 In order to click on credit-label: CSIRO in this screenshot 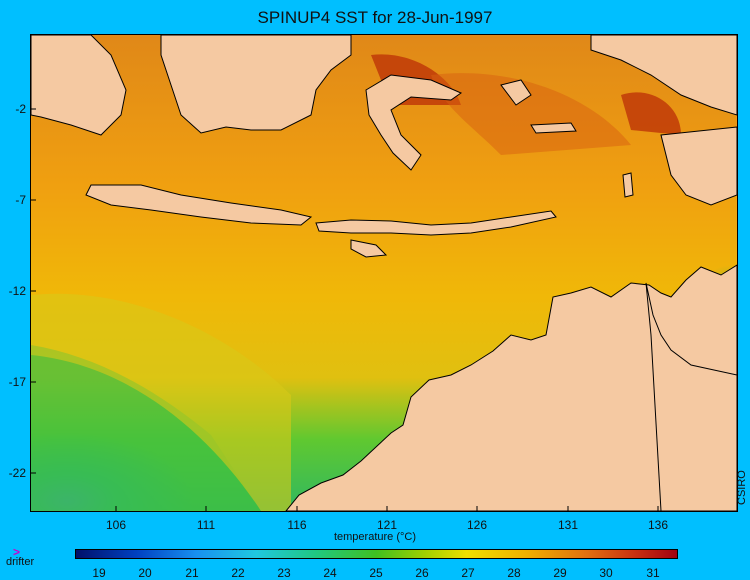, I will do `click(742, 487)`.